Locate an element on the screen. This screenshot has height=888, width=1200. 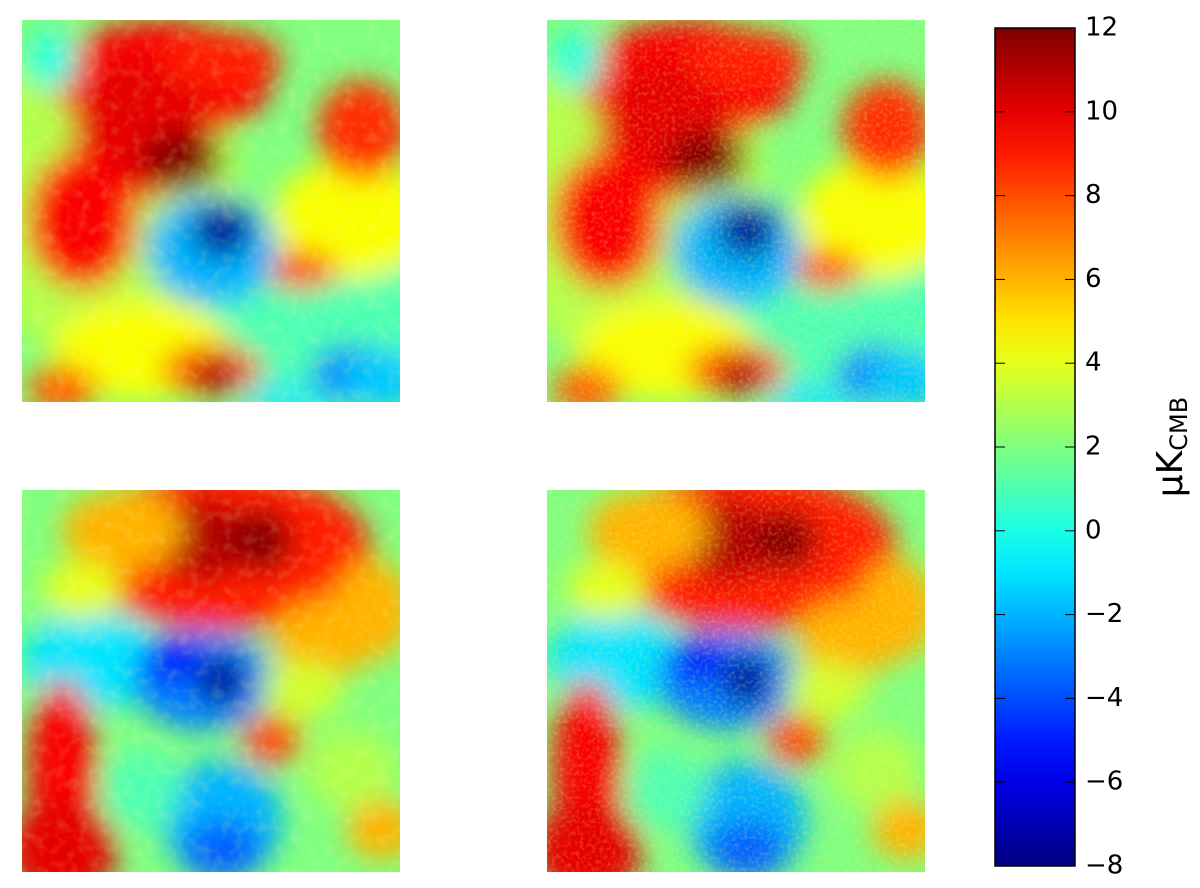
colorbar-tick-label: −8 is located at coordinates (1104, 866).